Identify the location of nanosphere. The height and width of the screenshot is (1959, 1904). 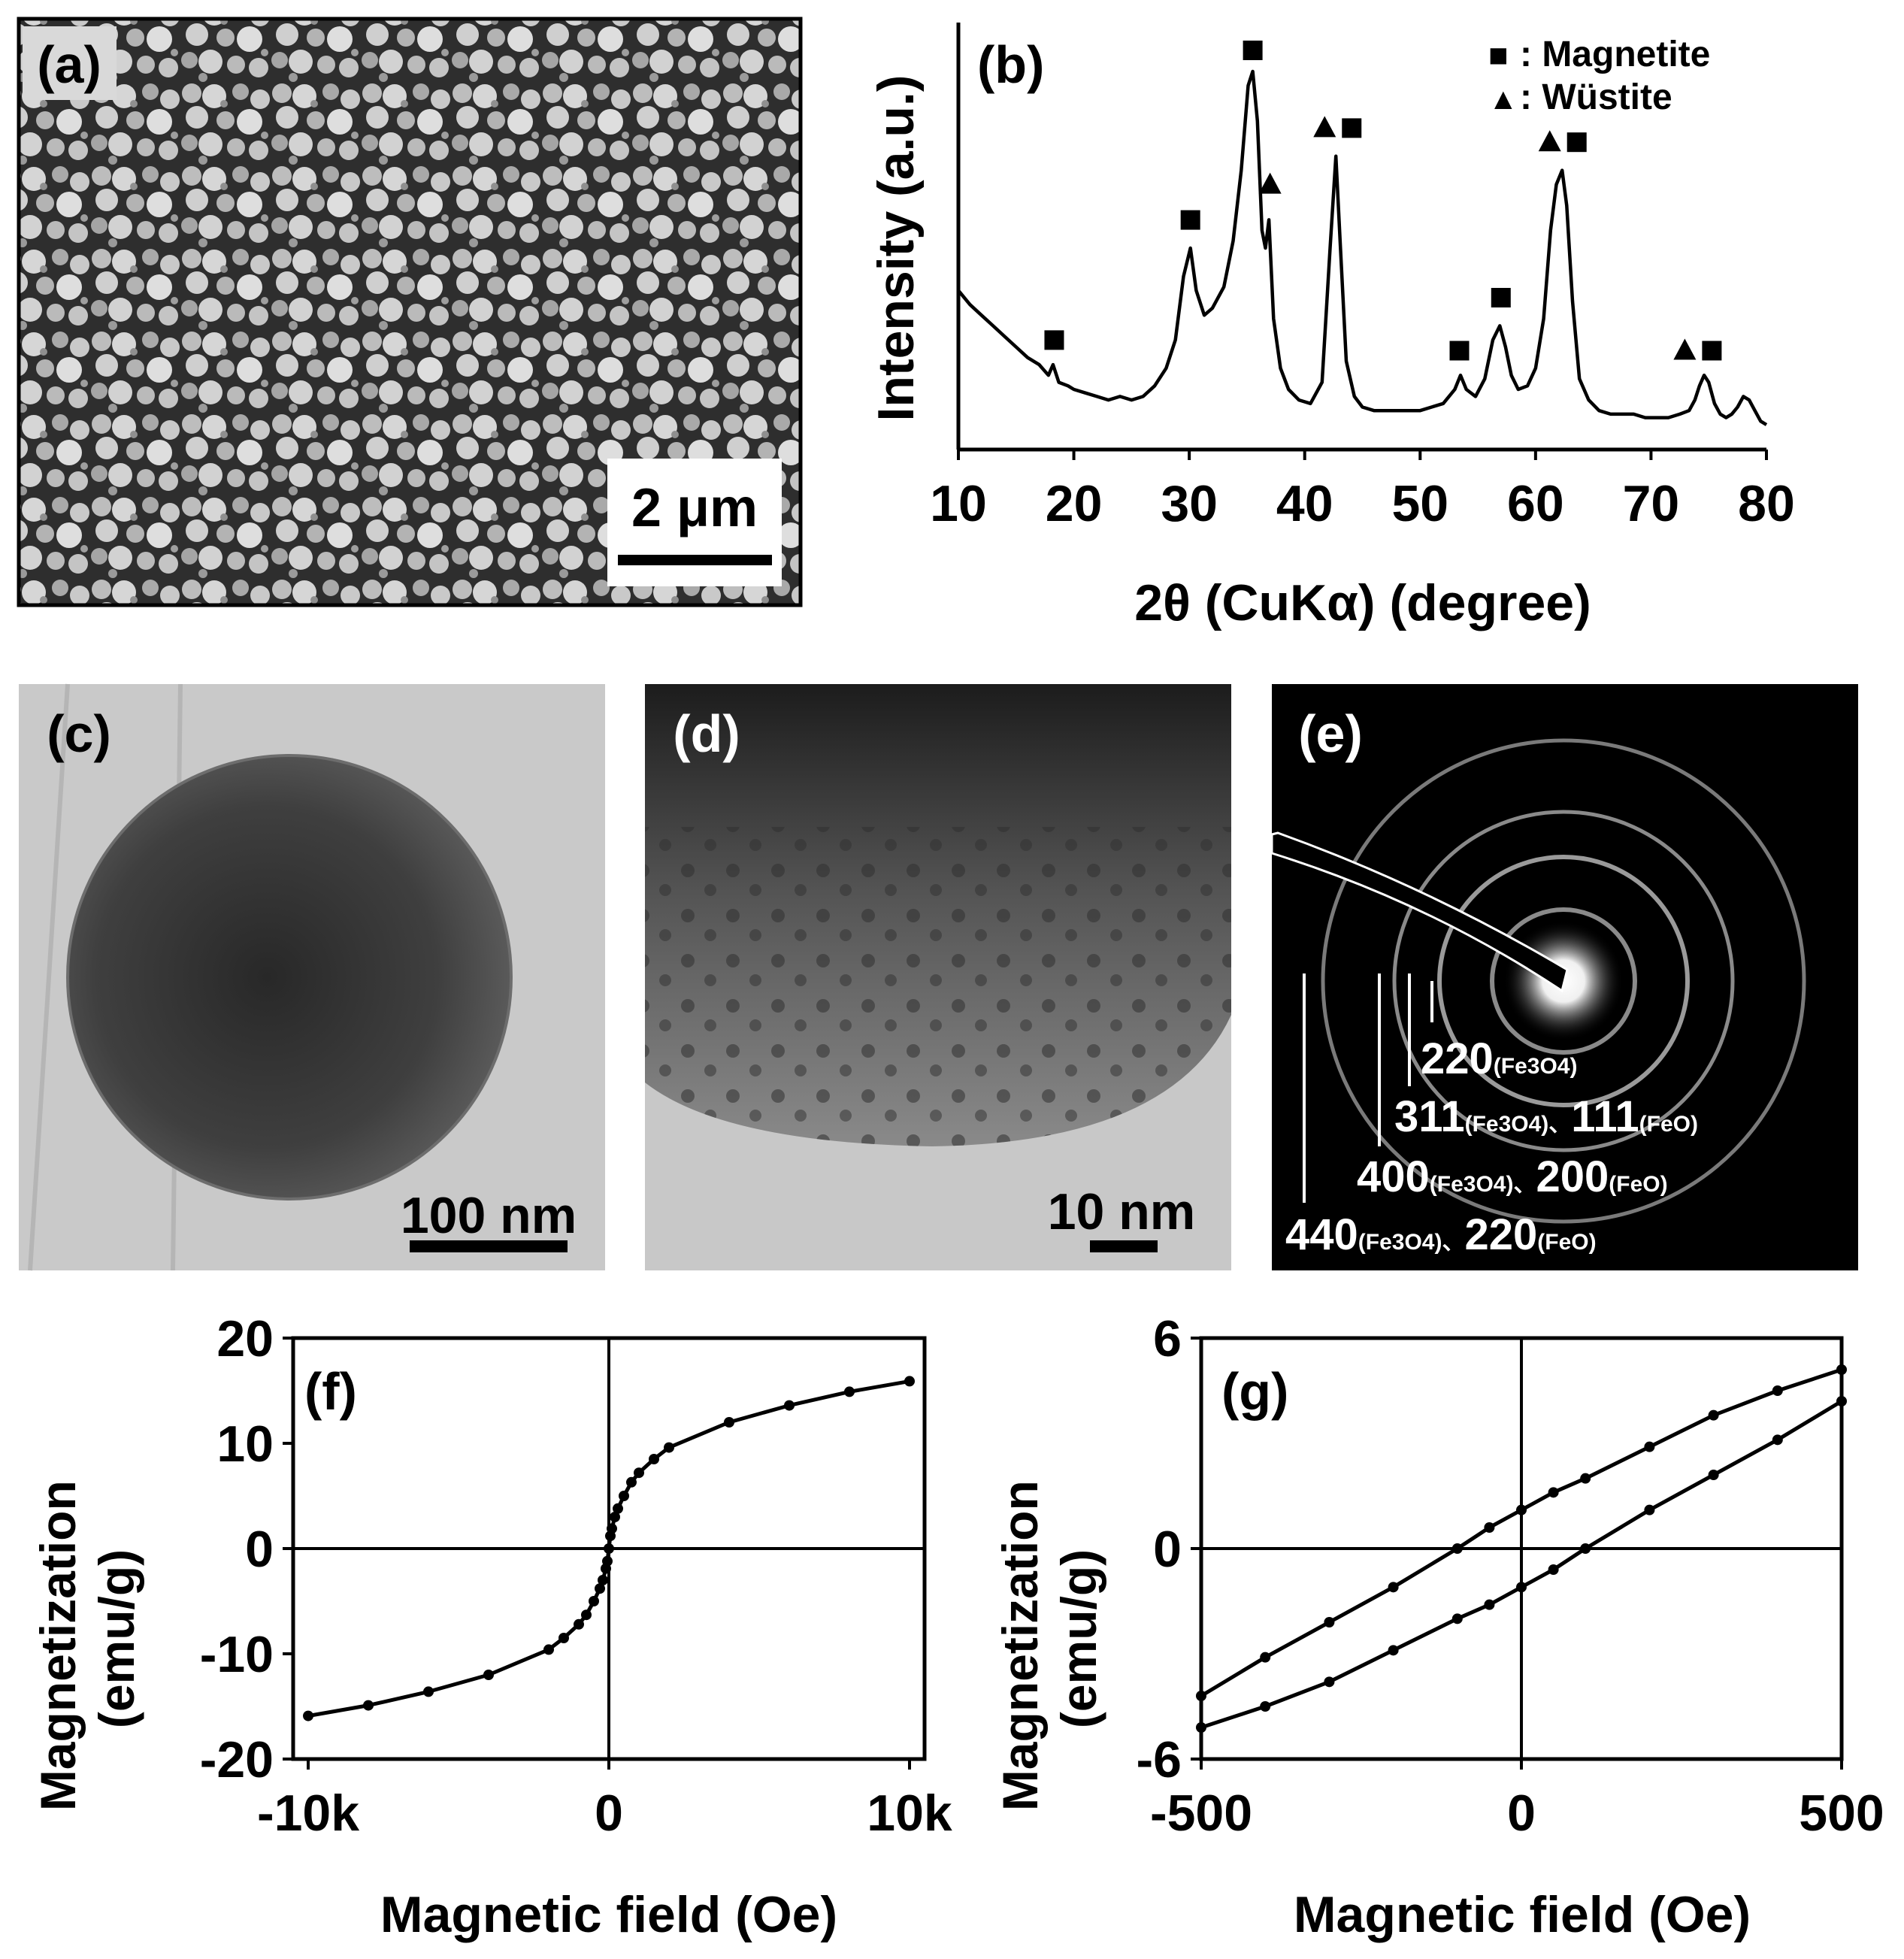
(289, 977).